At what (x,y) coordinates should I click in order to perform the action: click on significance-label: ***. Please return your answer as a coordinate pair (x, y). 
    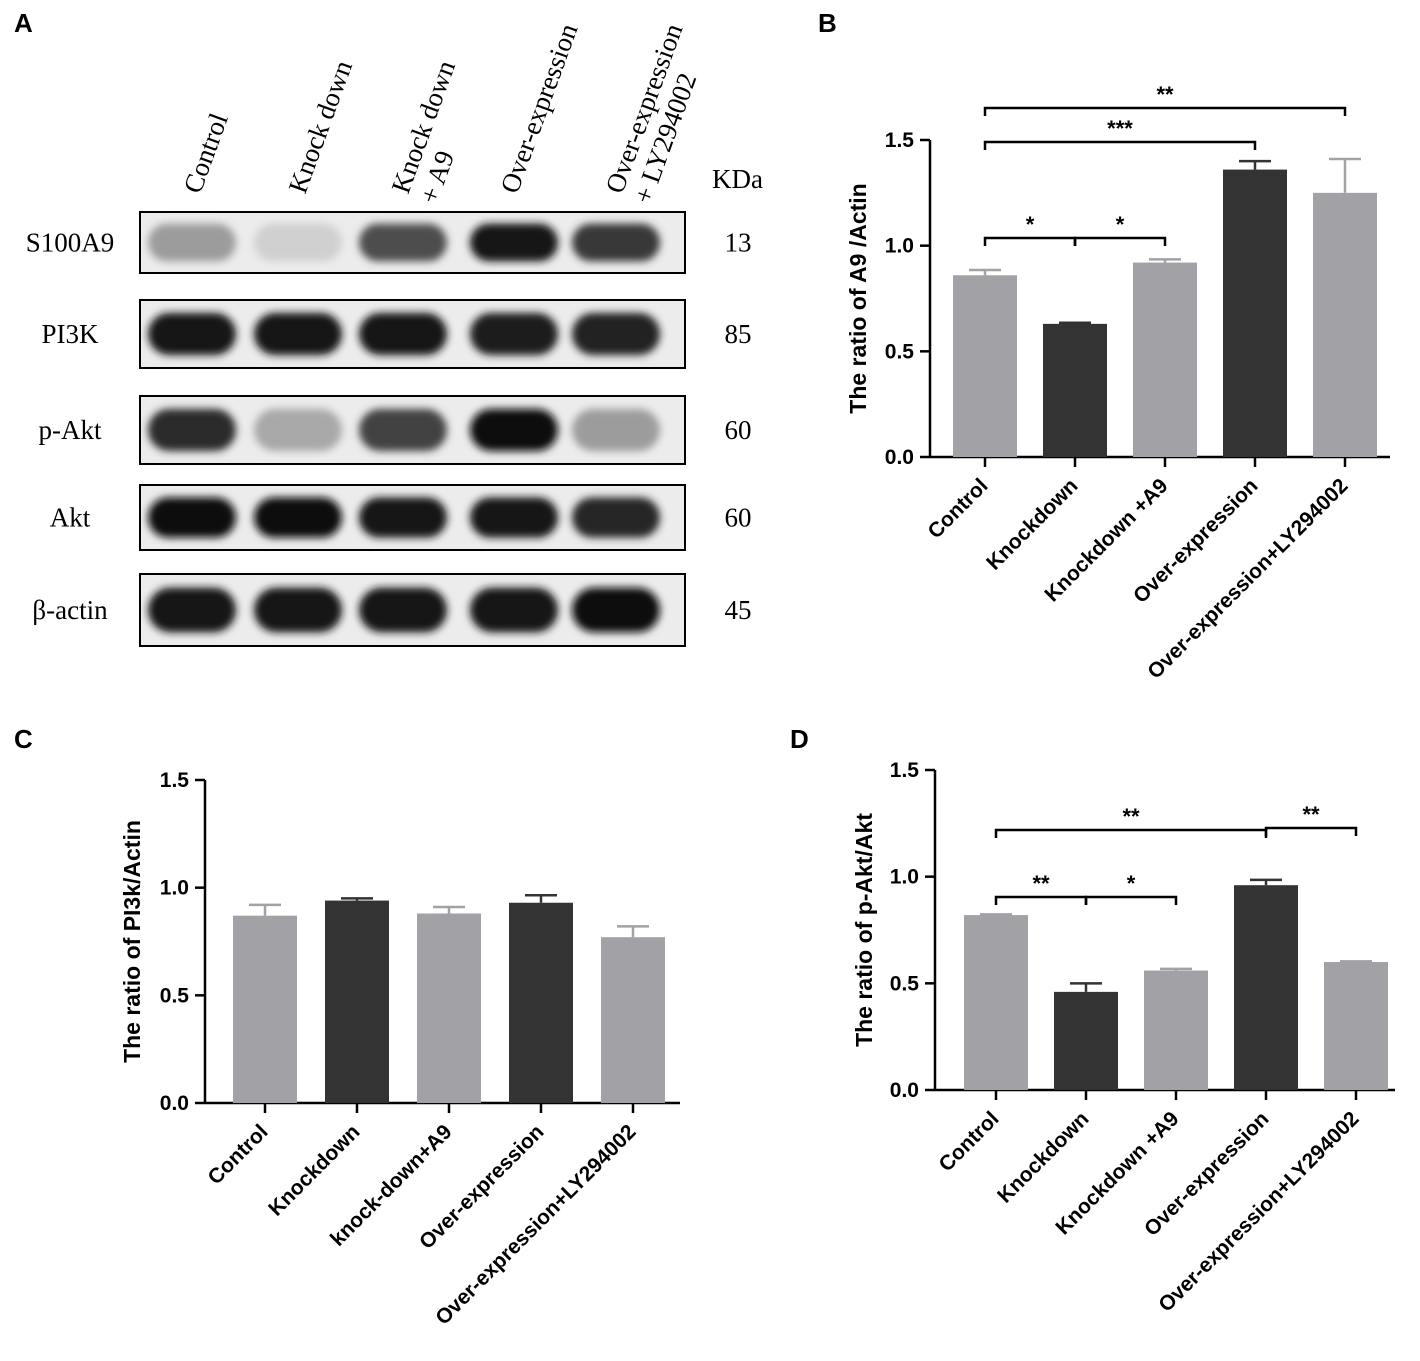
    Looking at the image, I should click on (1120, 128).